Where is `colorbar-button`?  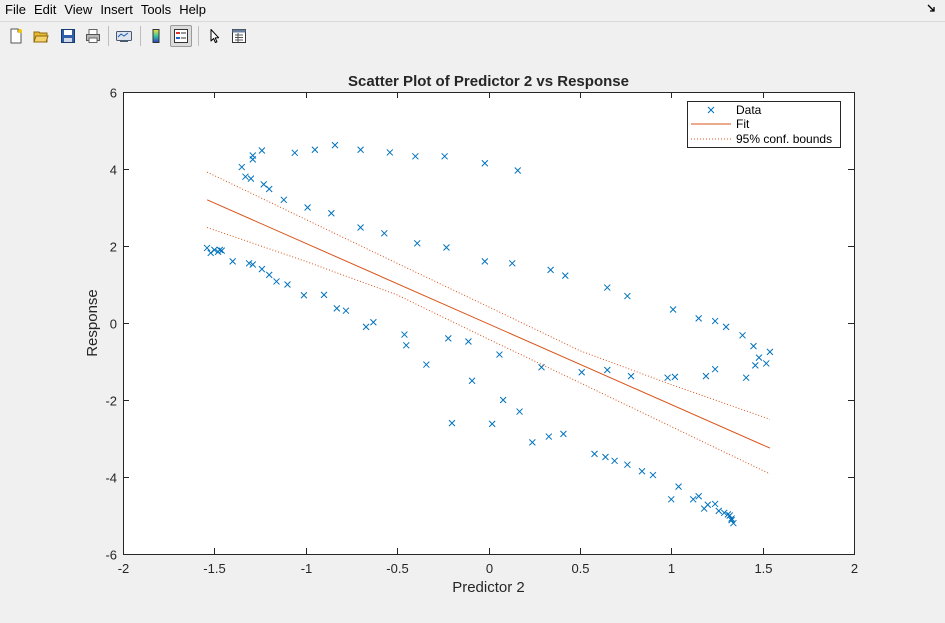
colorbar-button is located at coordinates (156, 36).